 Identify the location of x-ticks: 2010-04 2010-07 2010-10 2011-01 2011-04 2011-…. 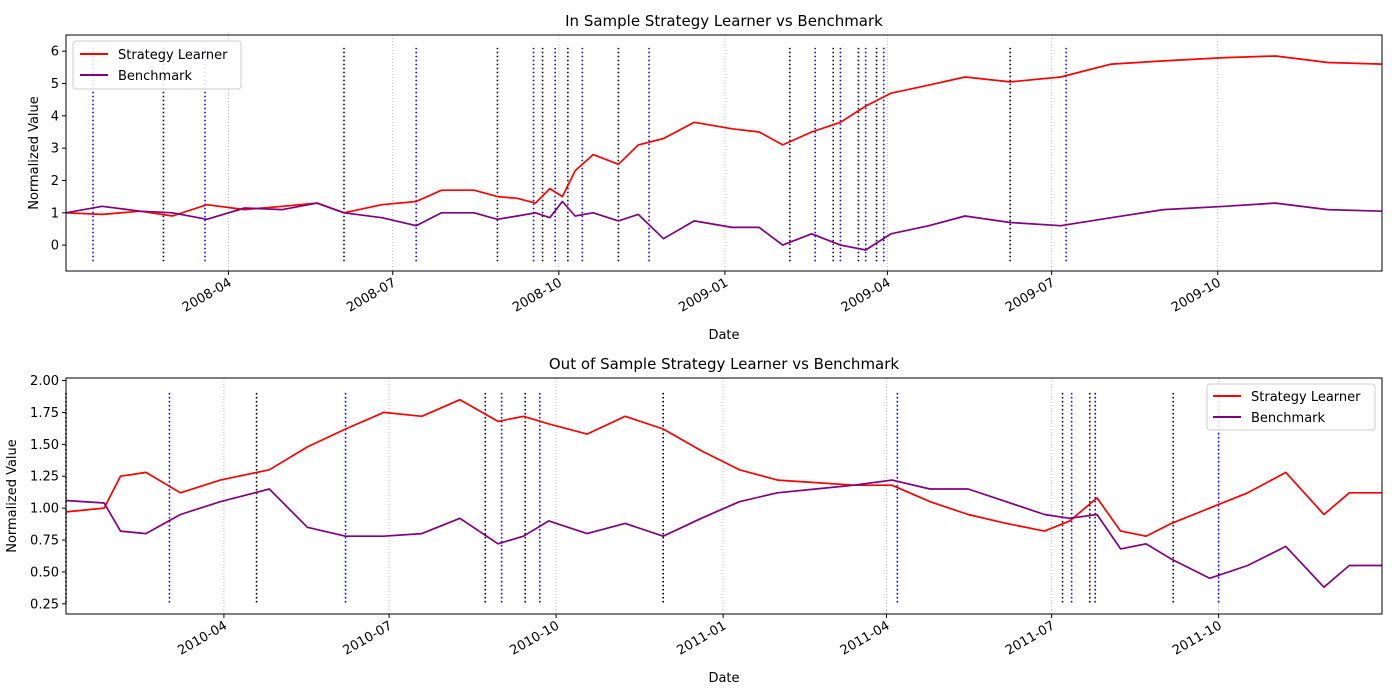
(700, 636).